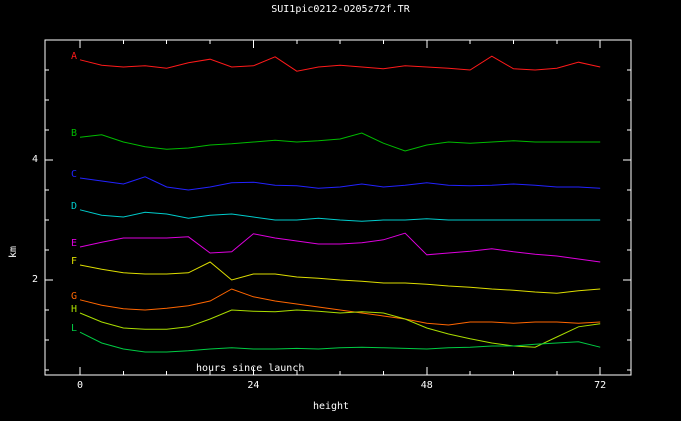 This screenshot has width=681, height=421. I want to click on series-G-label: G, so click(74, 296).